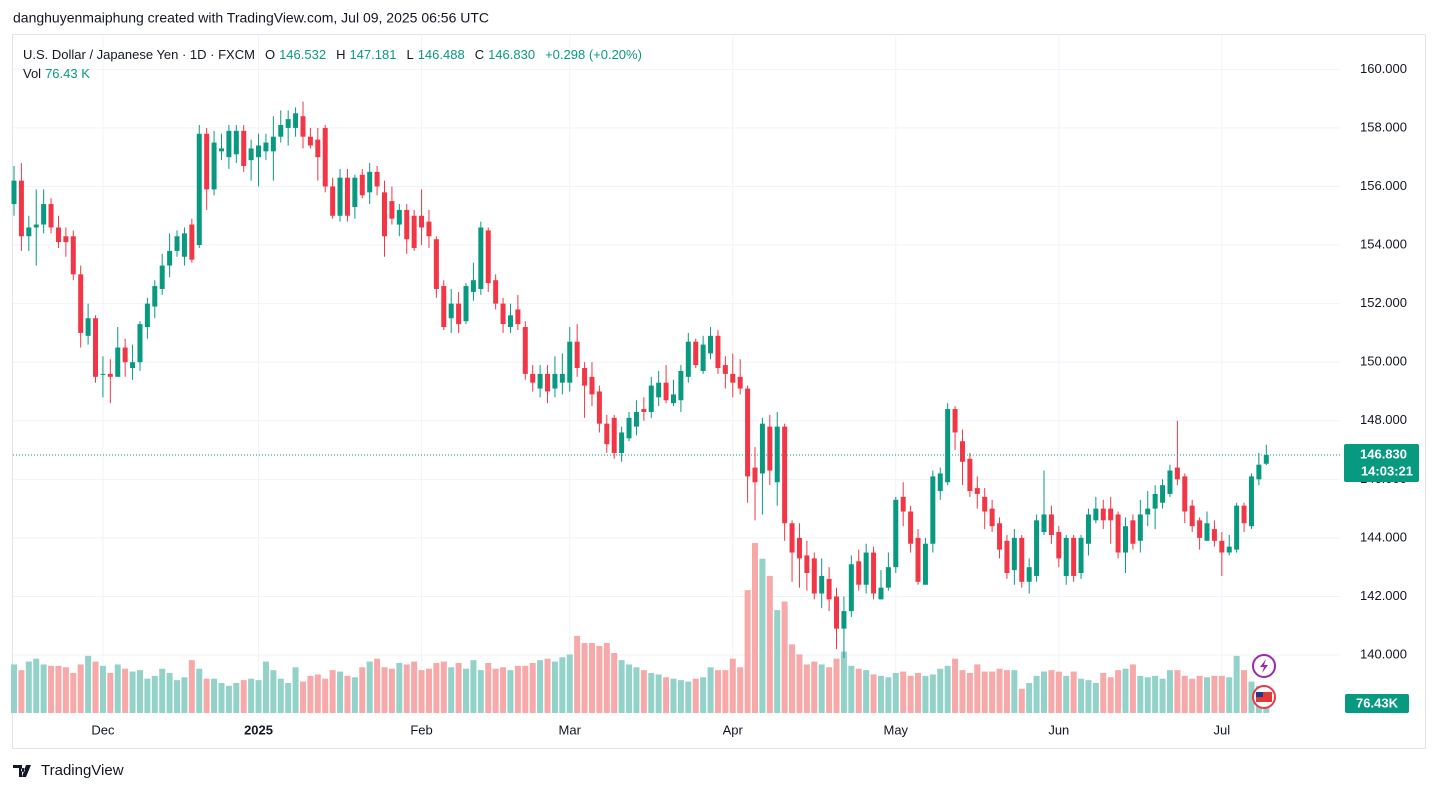  What do you see at coordinates (373, 54) in the screenshot?
I see `legend-value: 147.181` at bounding box center [373, 54].